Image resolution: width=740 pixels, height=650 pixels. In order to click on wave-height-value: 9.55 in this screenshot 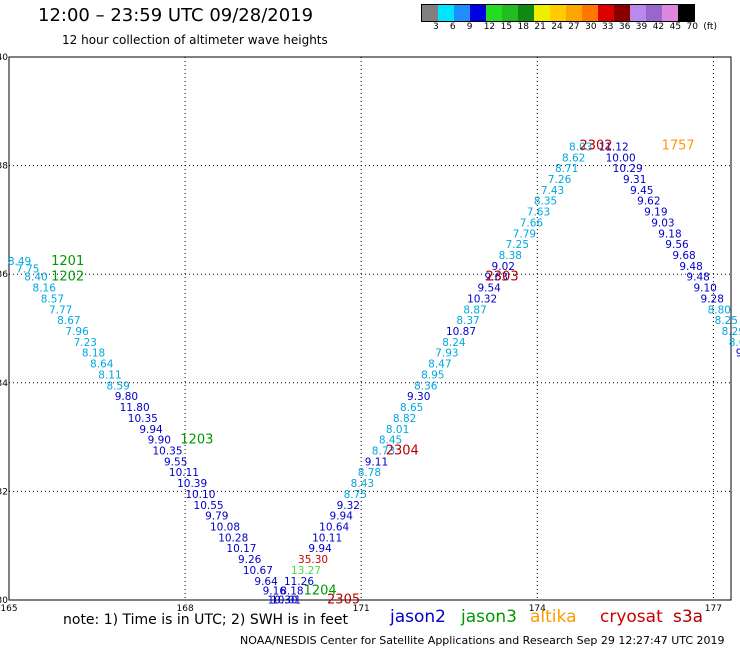, I will do `click(175, 462)`.